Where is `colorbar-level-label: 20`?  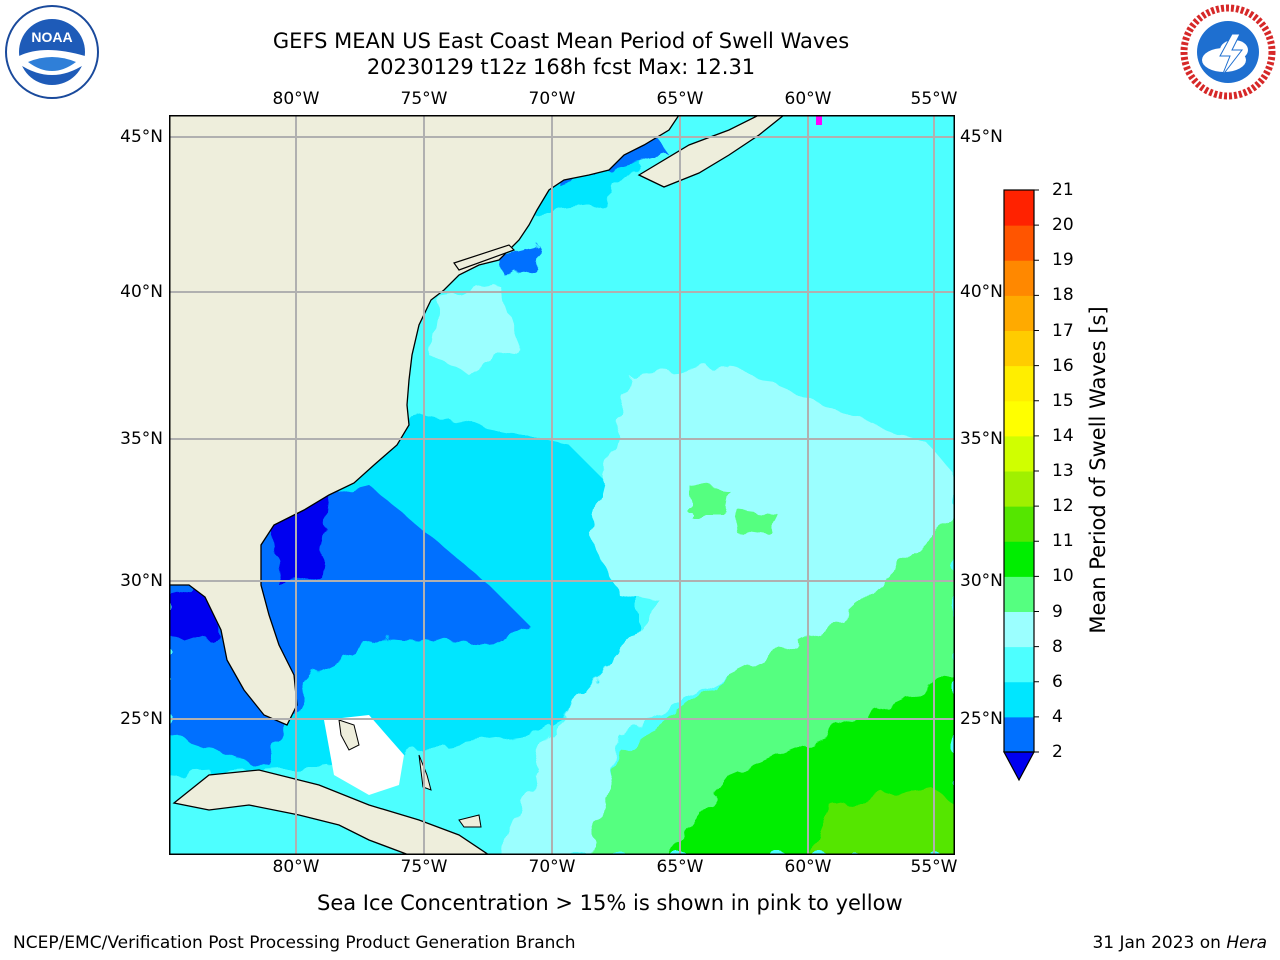 colorbar-level-label: 20 is located at coordinates (1063, 225).